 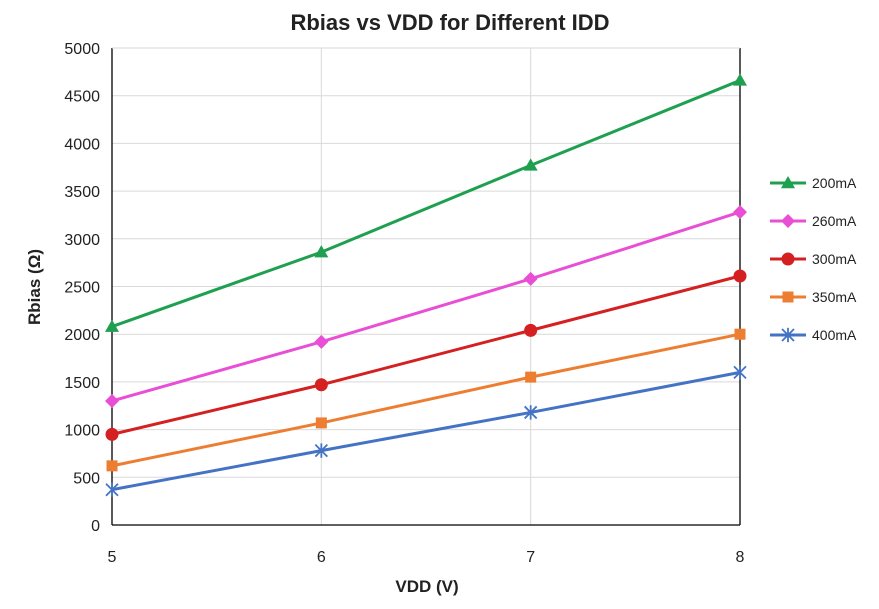 What do you see at coordinates (112, 557) in the screenshot?
I see `x-tick-label: 5` at bounding box center [112, 557].